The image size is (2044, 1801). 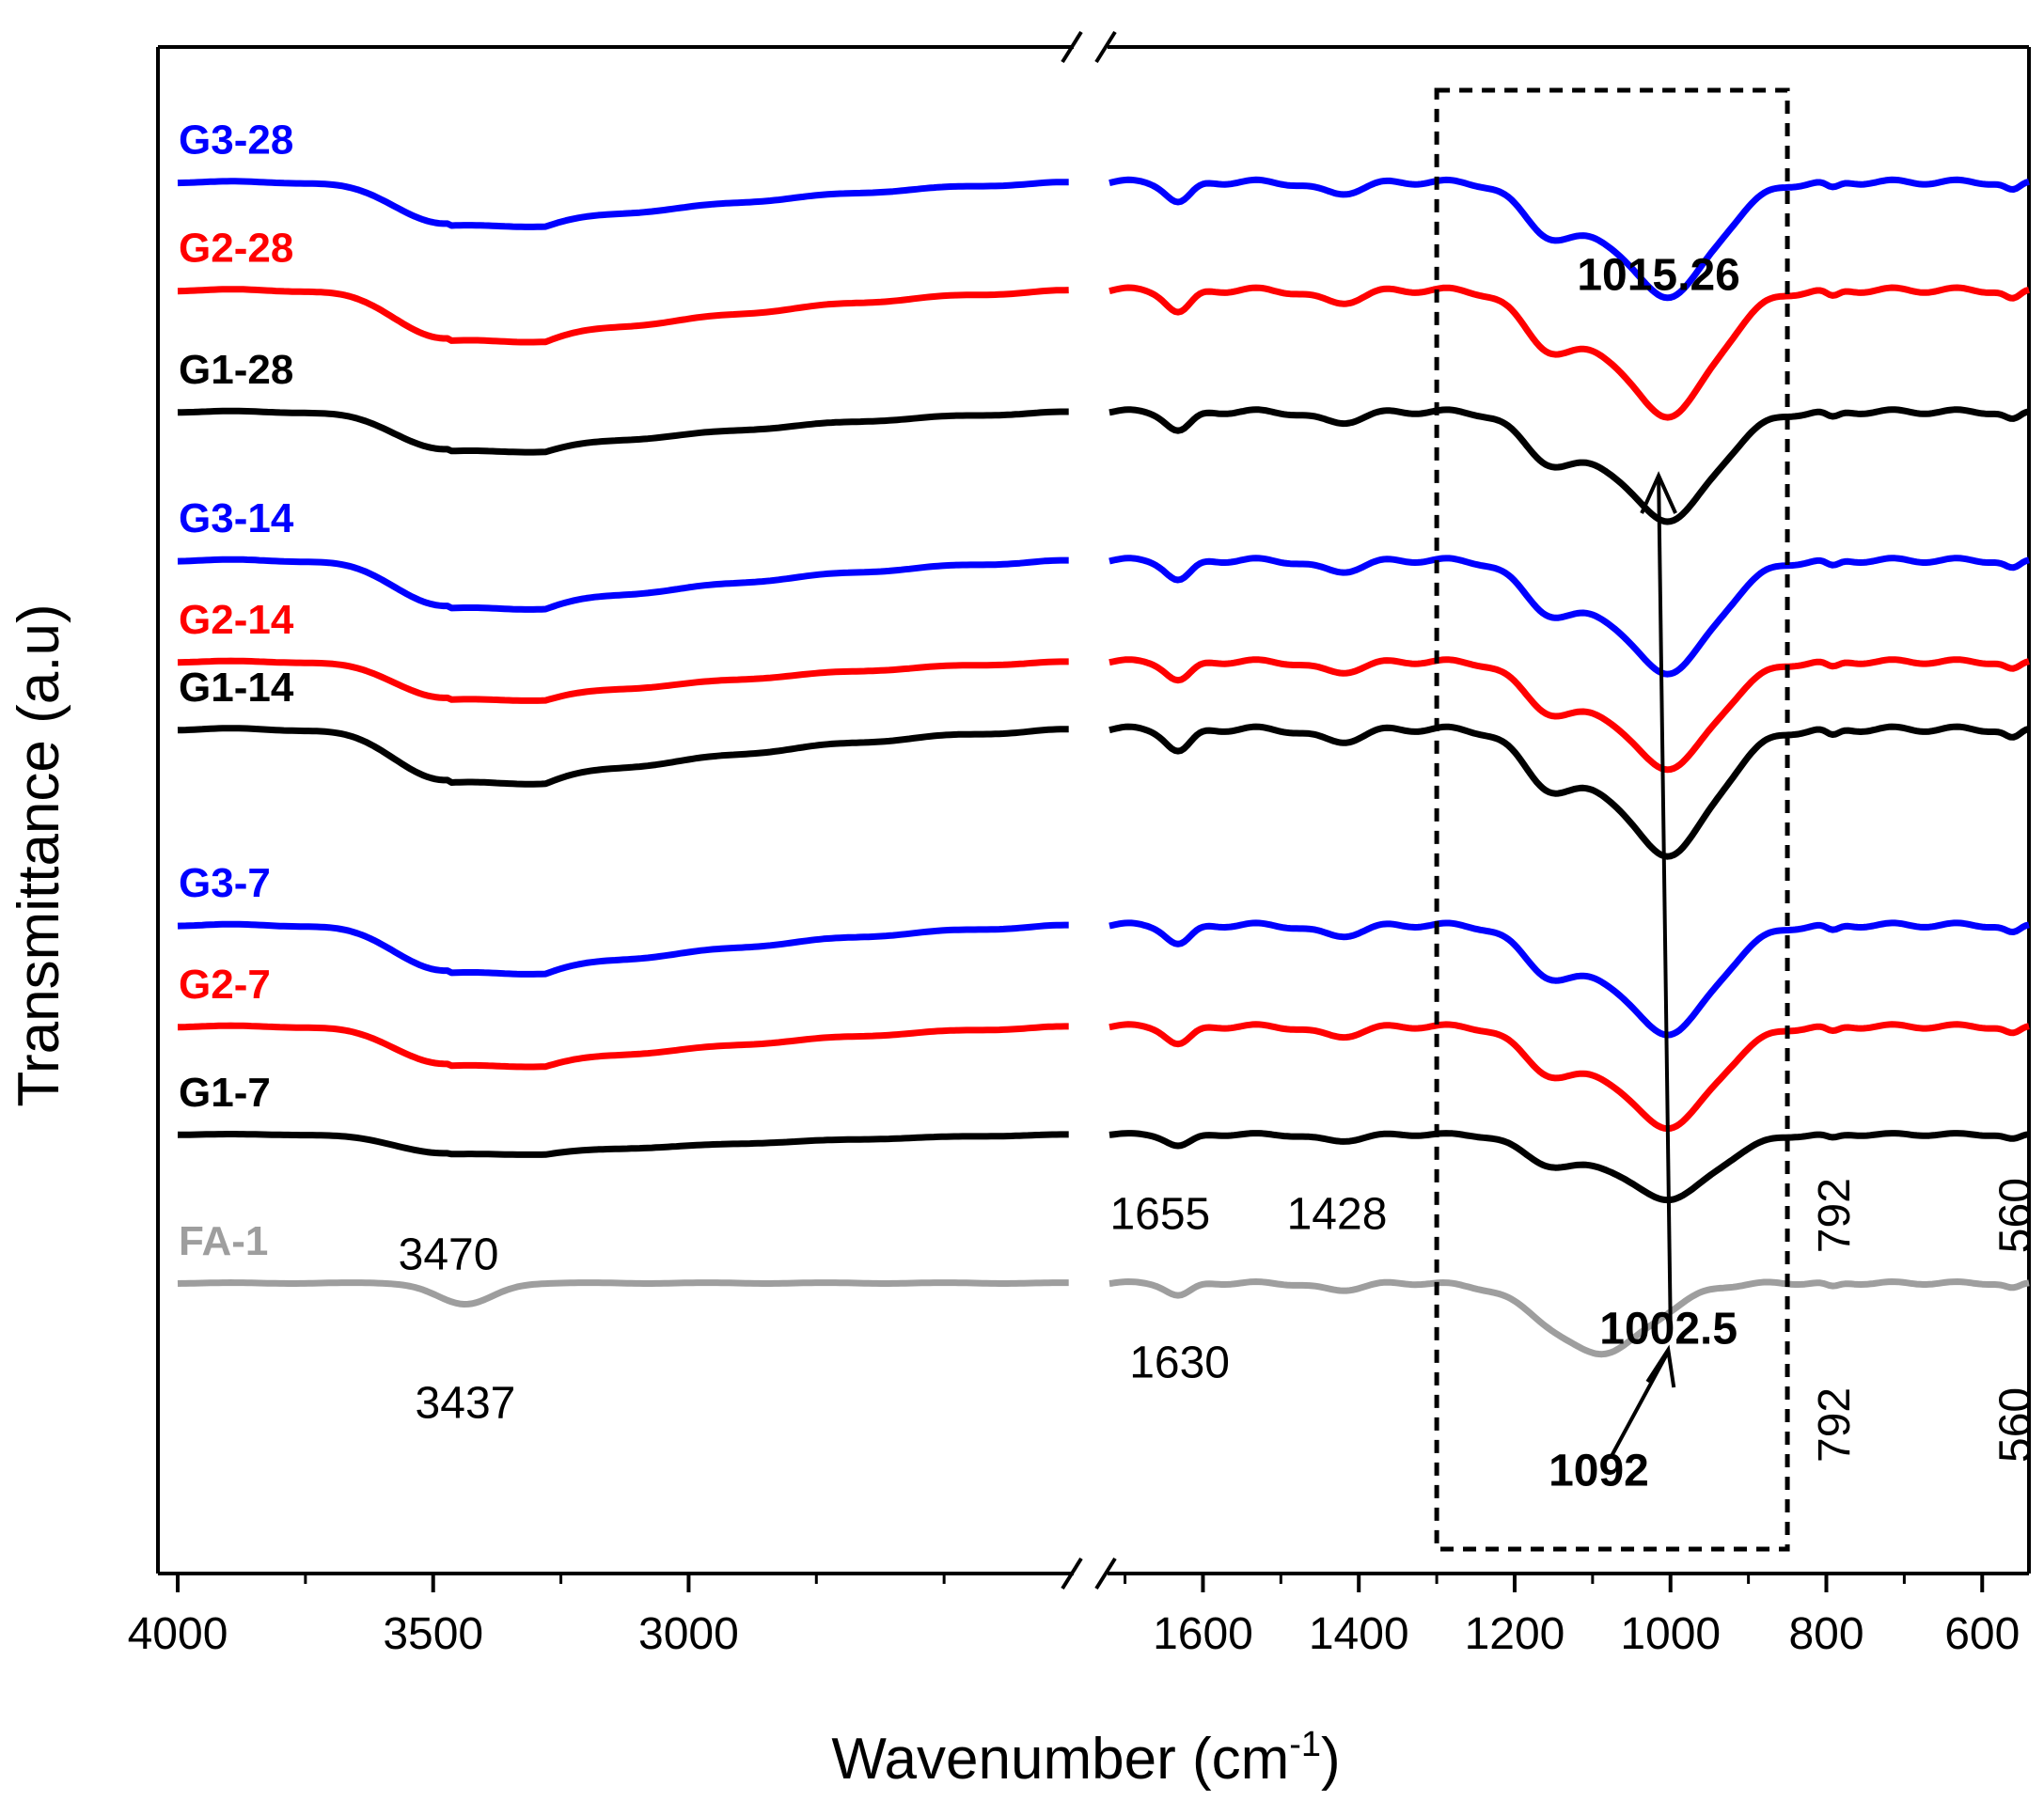 What do you see at coordinates (623, 204) in the screenshot?
I see `series-line-g3-28-left` at bounding box center [623, 204].